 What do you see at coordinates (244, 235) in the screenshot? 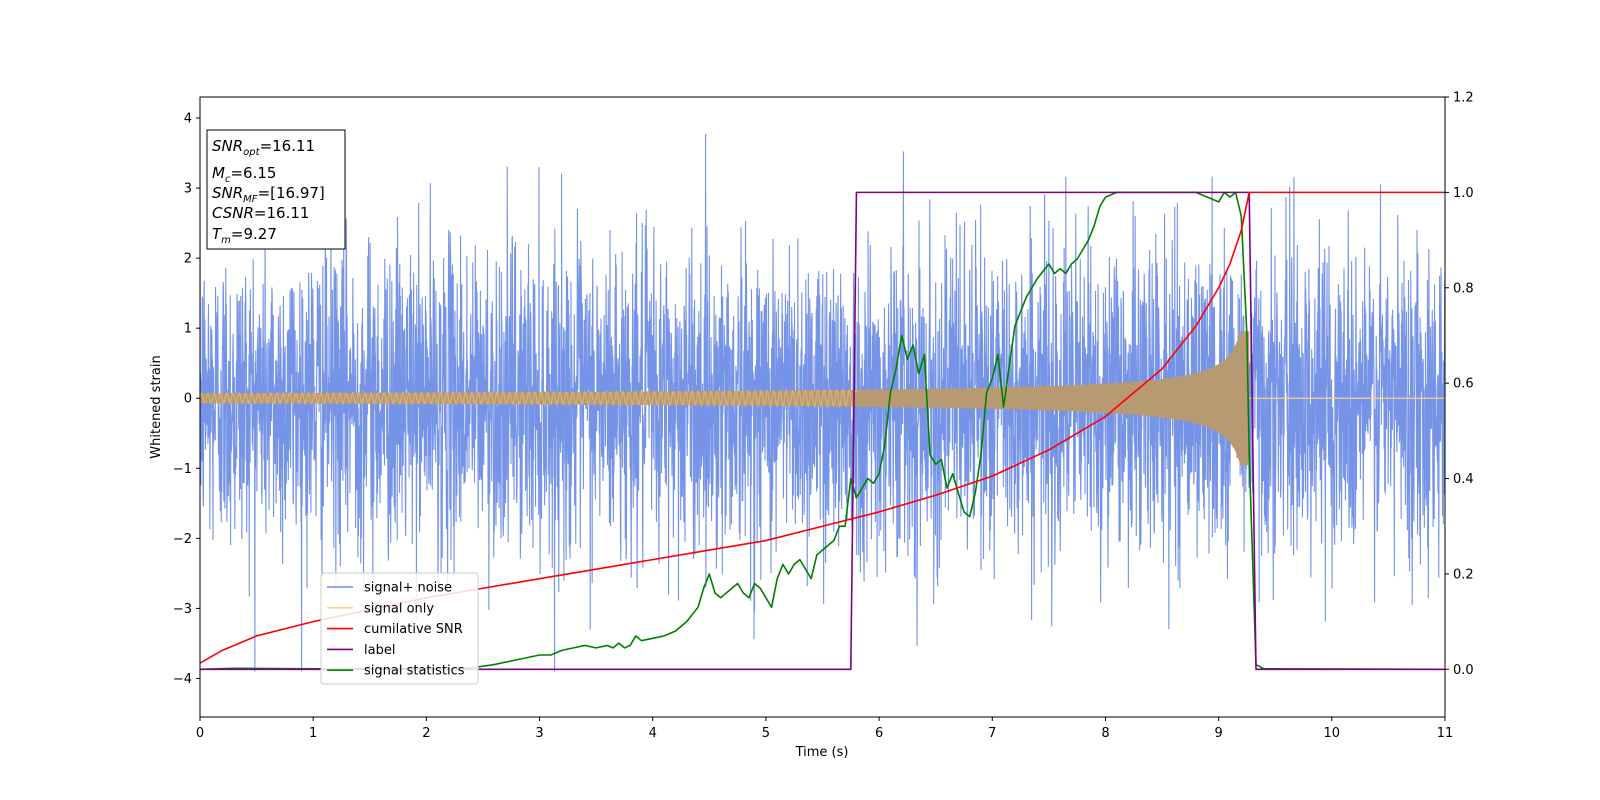
I see `annotation-tm: Tm=9.27` at bounding box center [244, 235].